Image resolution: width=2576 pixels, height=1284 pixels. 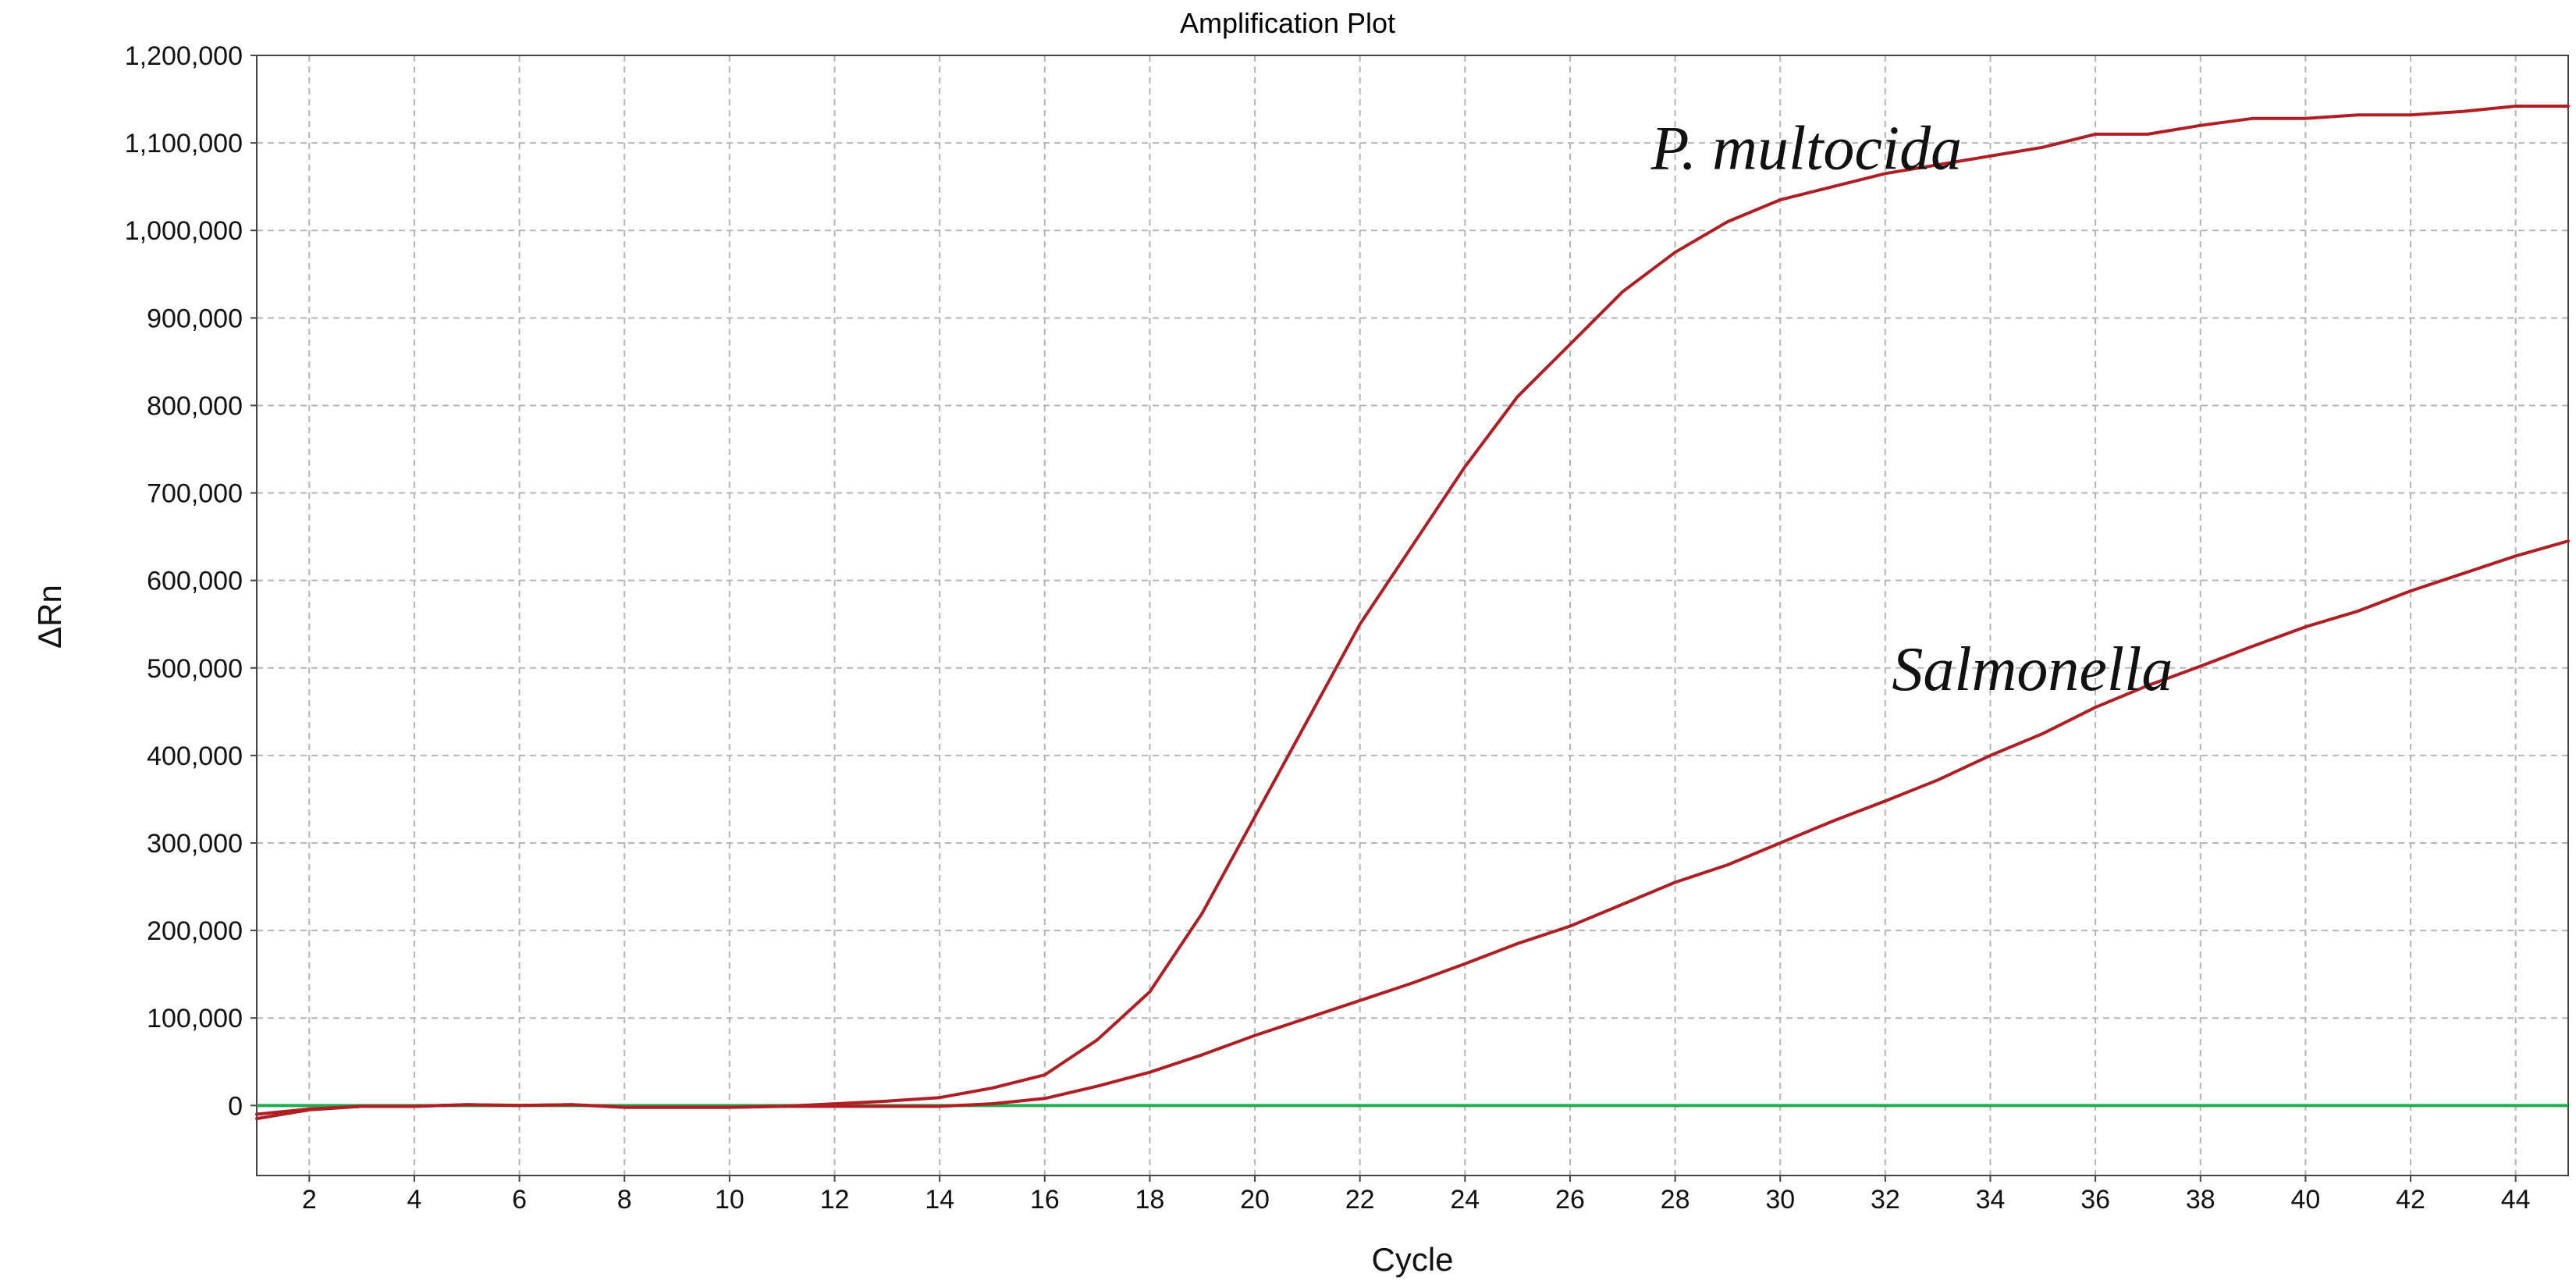 What do you see at coordinates (1287, 23) in the screenshot?
I see `chart-title: Amplification Plot` at bounding box center [1287, 23].